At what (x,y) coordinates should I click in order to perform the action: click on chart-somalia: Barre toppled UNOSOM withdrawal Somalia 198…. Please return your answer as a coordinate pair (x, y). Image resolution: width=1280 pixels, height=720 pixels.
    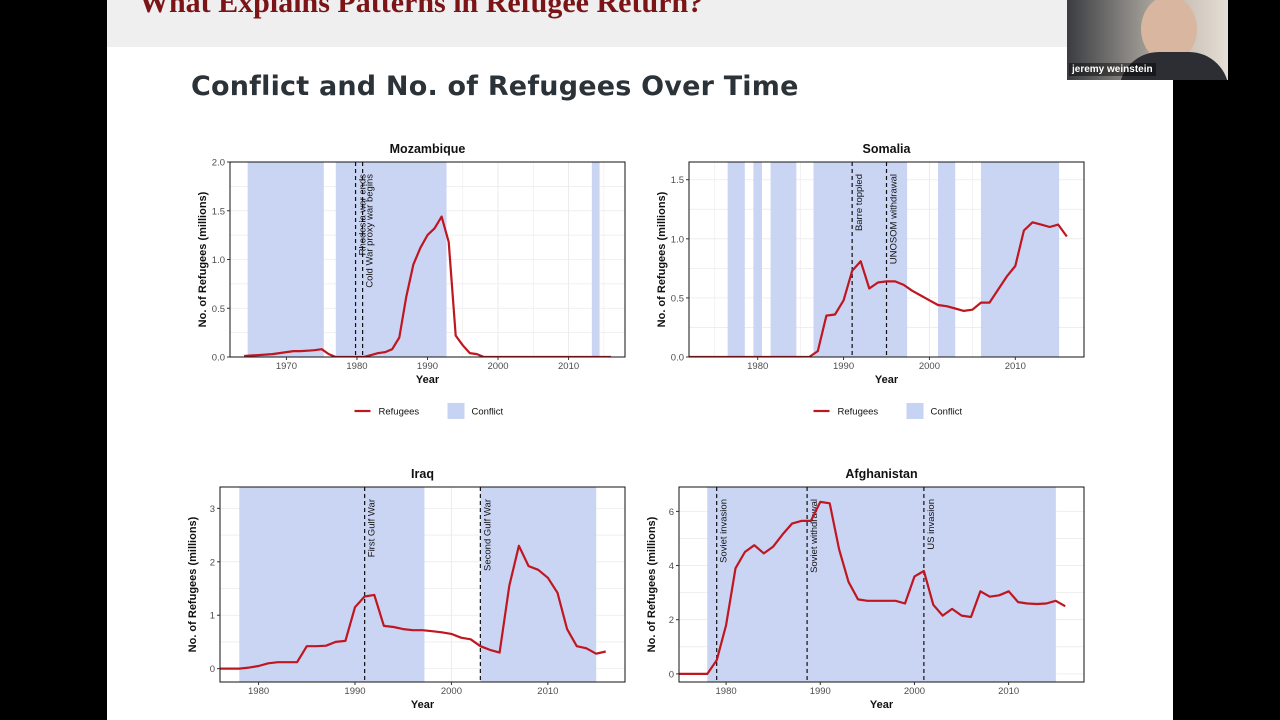
    Looking at the image, I should click on (870, 280).